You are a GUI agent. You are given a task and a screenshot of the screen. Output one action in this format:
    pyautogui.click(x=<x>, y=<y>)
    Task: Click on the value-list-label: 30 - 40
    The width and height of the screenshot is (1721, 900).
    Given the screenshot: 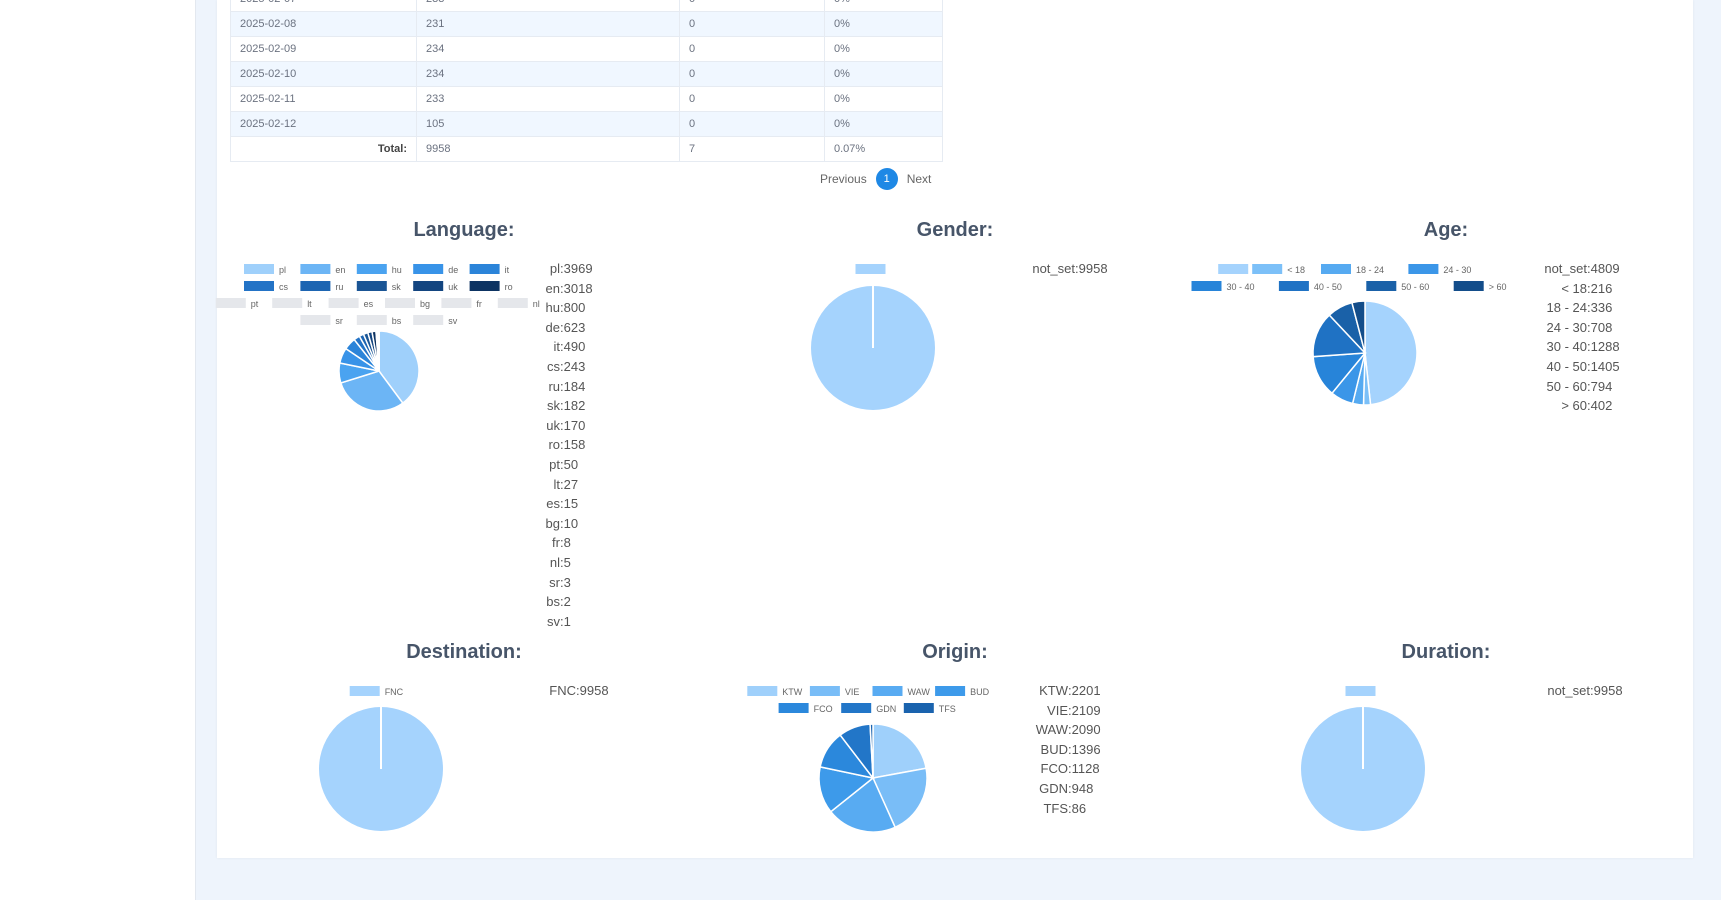 What is the action you would take?
    pyautogui.click(x=1566, y=347)
    